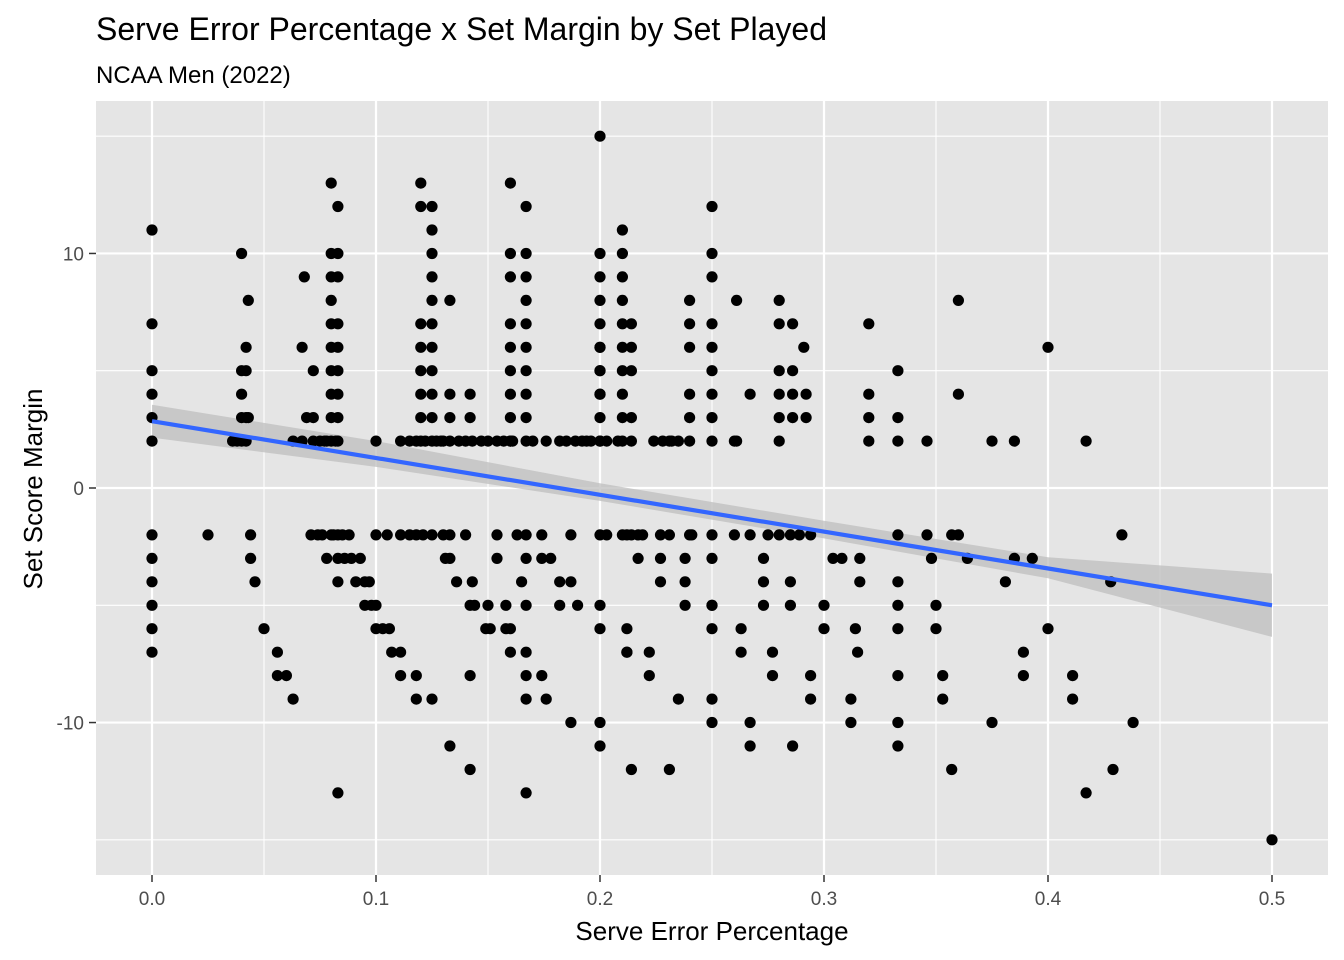 The image size is (1344, 960). Describe the element at coordinates (73, 254) in the screenshot. I see `y-tick-label: 10` at that location.